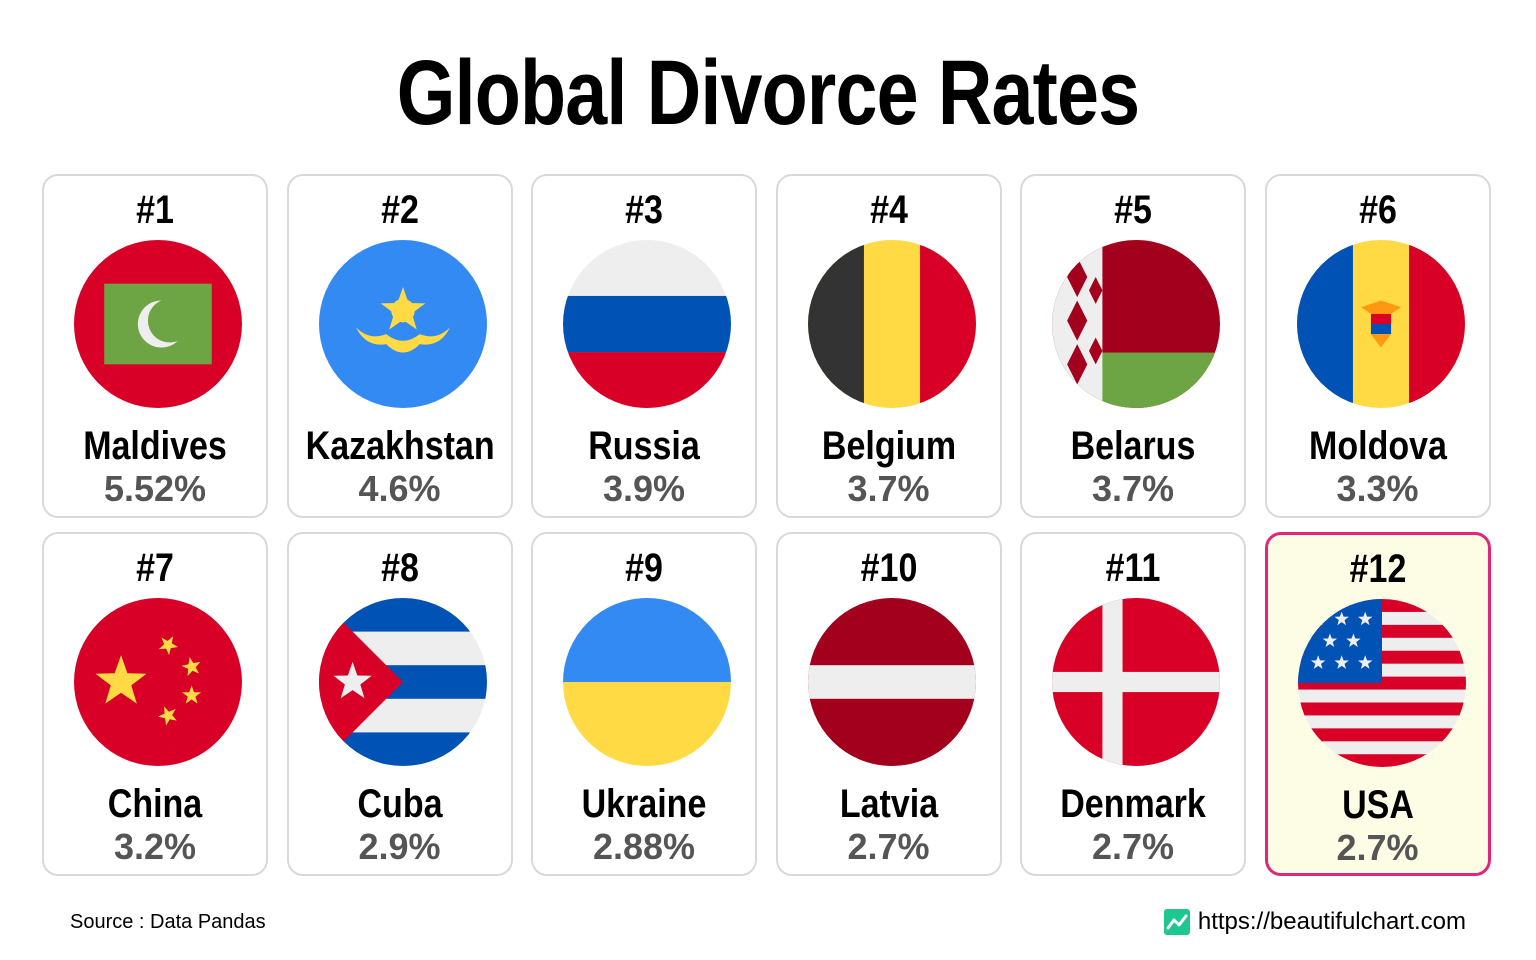 This screenshot has width=1536, height=960. What do you see at coordinates (1380, 324) in the screenshot?
I see `moldova-flag-icon` at bounding box center [1380, 324].